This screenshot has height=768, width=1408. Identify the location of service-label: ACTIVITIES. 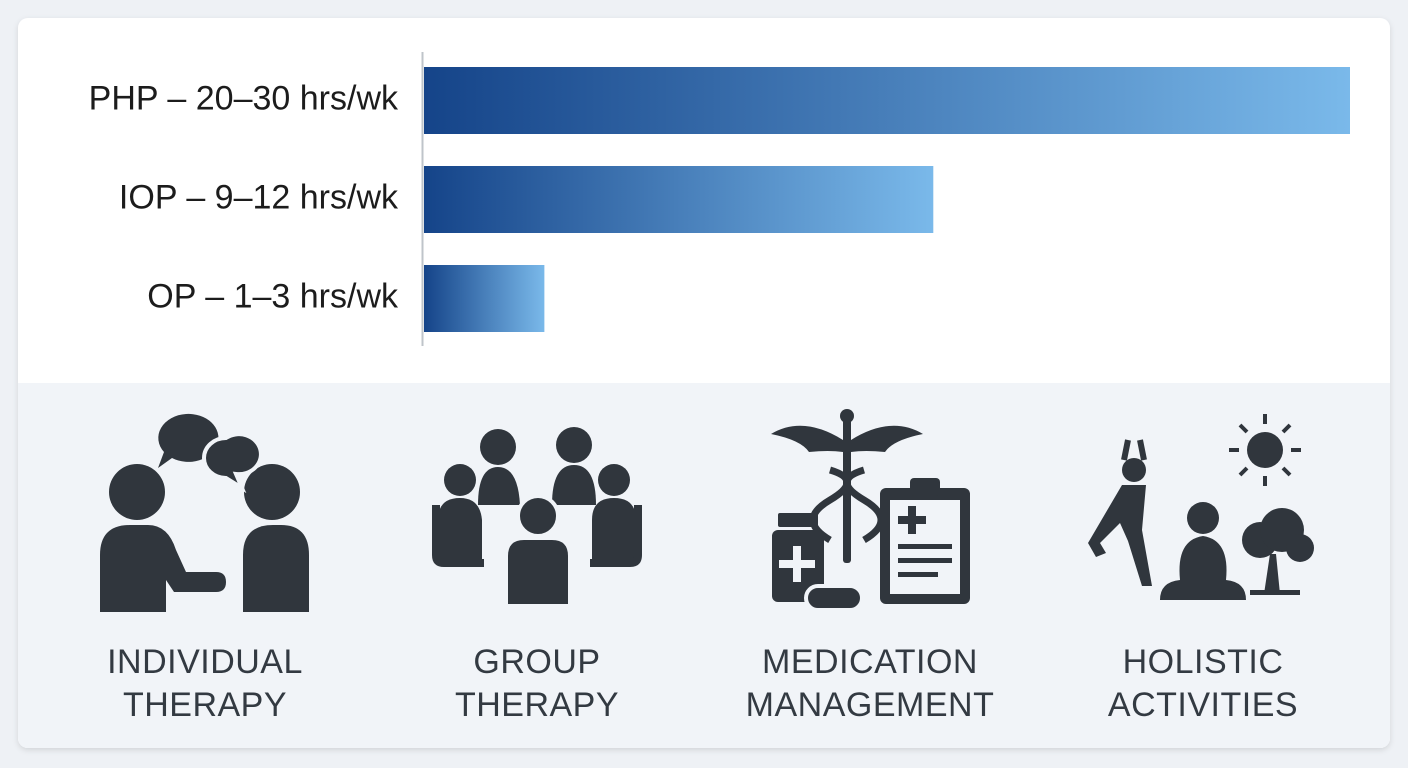
(1203, 705).